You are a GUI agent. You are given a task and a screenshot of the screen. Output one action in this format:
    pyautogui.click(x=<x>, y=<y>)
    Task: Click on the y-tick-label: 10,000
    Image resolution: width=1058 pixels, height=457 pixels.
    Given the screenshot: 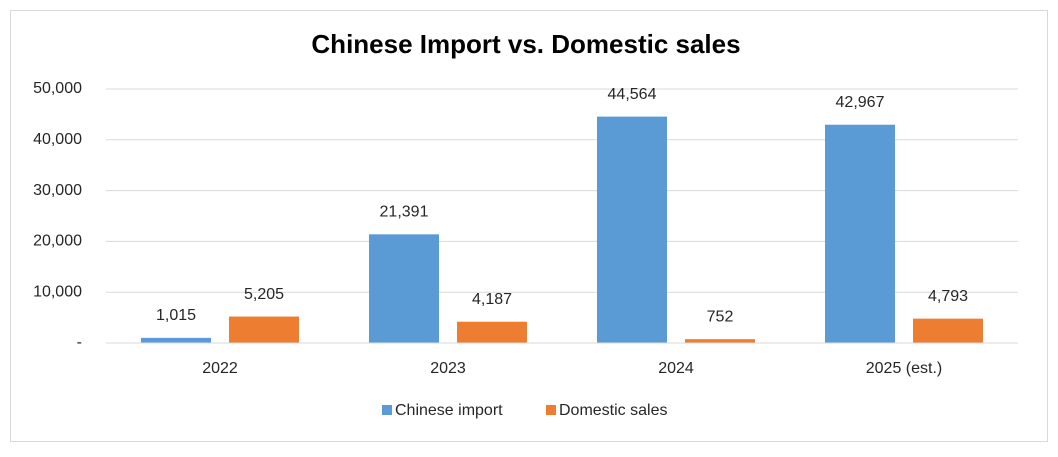 What is the action you would take?
    pyautogui.click(x=57, y=291)
    